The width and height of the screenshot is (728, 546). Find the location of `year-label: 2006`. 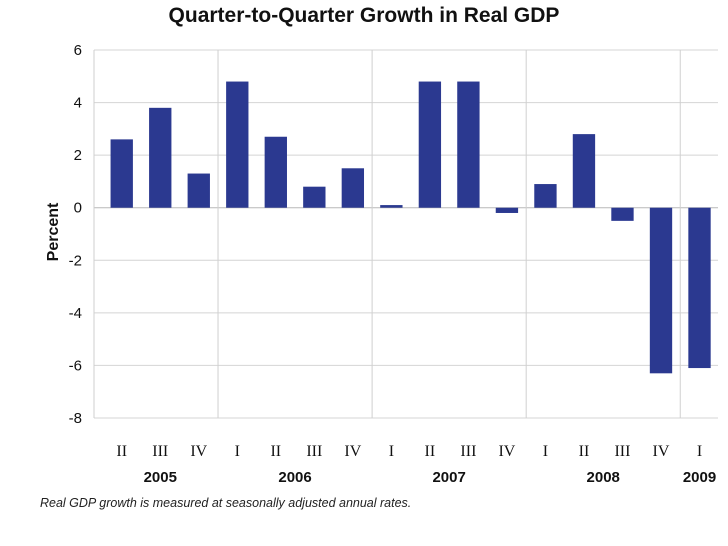

year-label: 2006 is located at coordinates (294, 477).